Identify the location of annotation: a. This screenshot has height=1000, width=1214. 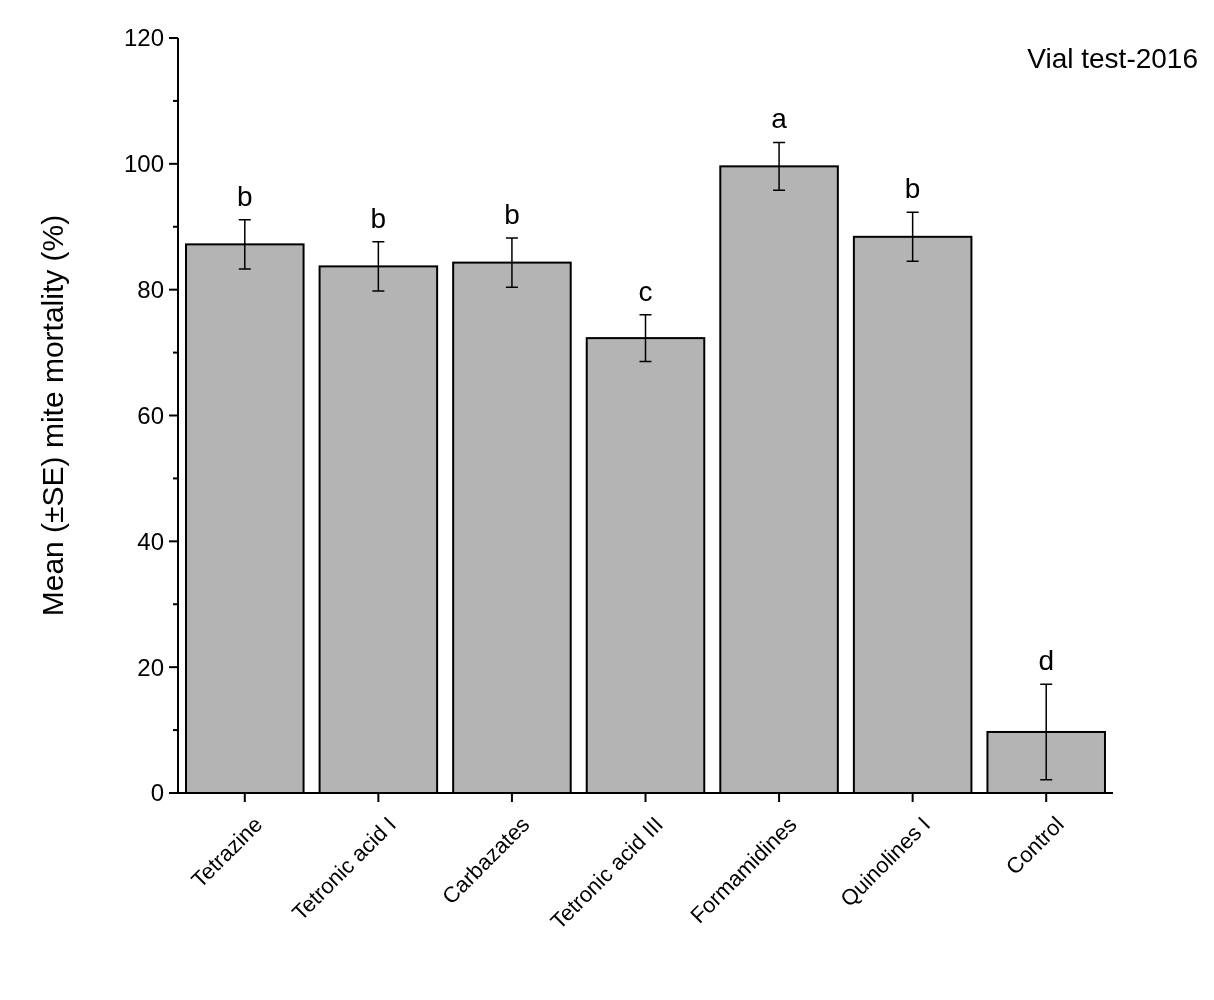
(779, 119).